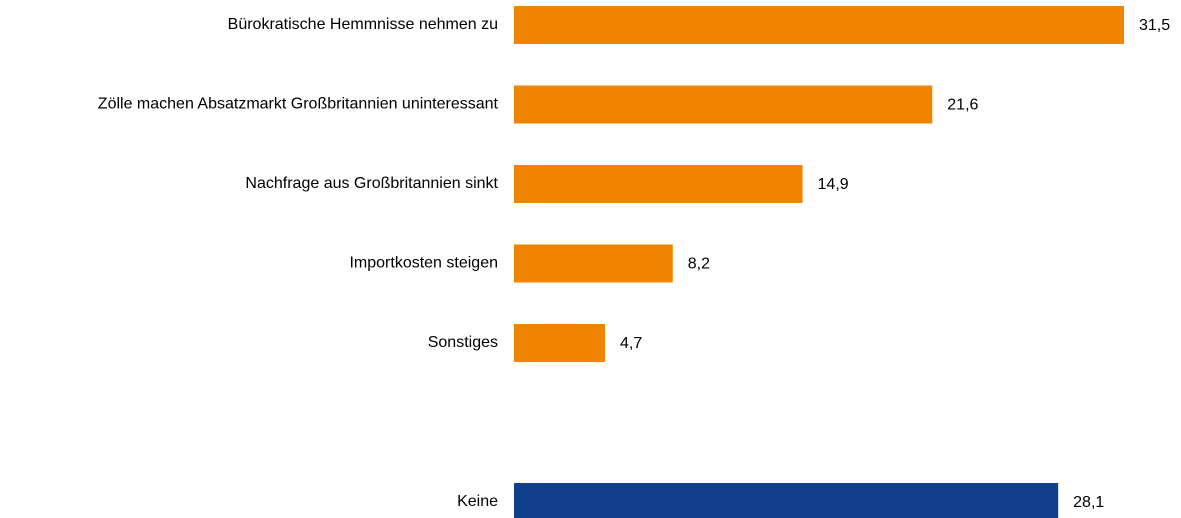 This screenshot has width=1181, height=518. What do you see at coordinates (463, 342) in the screenshot?
I see `category-label: Sonstiges` at bounding box center [463, 342].